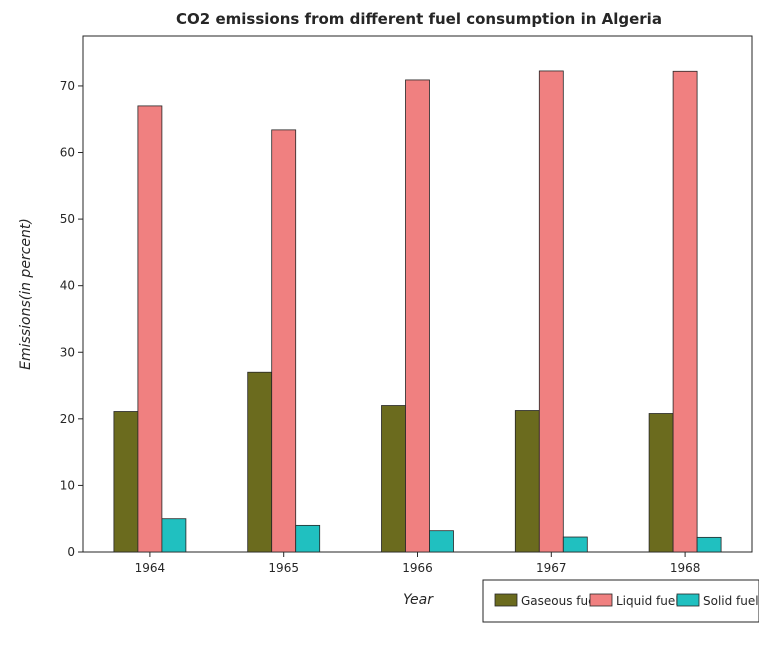  What do you see at coordinates (174, 535) in the screenshot?
I see `bar-solid-fuel-1964` at bounding box center [174, 535].